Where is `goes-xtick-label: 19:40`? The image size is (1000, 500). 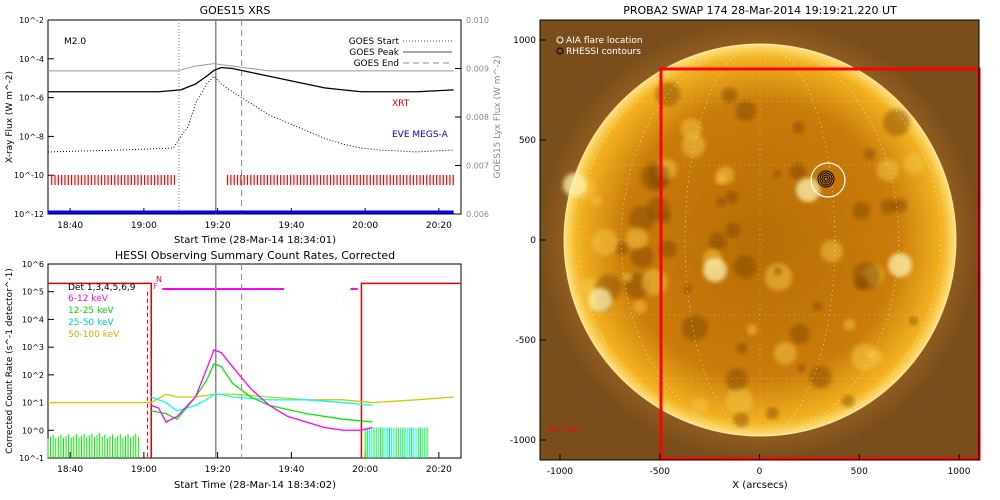
goes-xtick-label: 19:40 is located at coordinates (291, 226).